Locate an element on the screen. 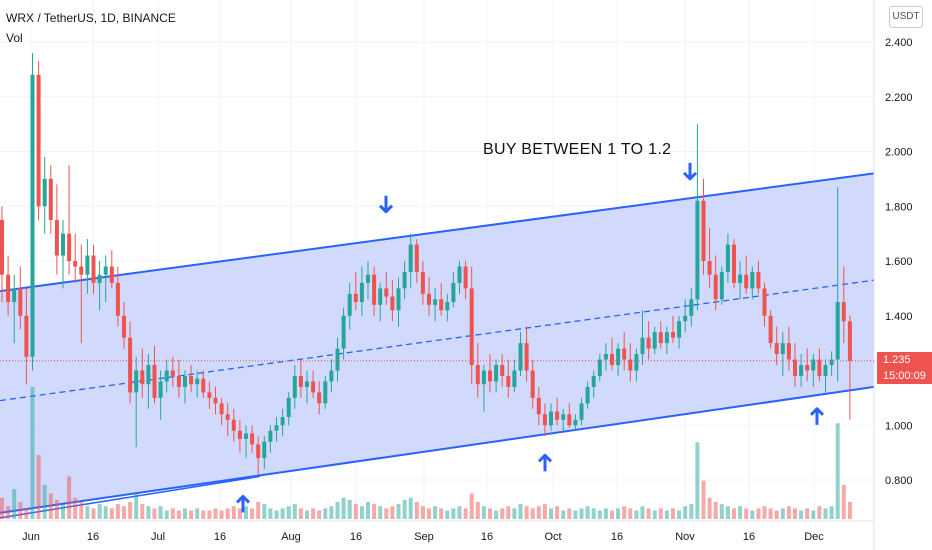 This screenshot has width=932, height=550. time-axis: Jun 16 Jul 16 Aug 16 Sep 16 Oct 16 Nov 16 Dec is located at coordinates (423, 537).